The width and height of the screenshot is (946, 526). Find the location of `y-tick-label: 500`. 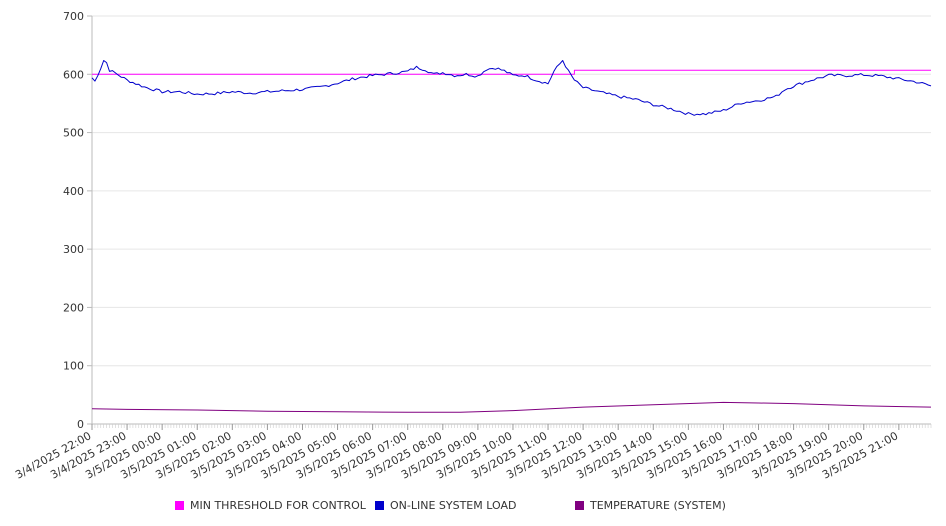

y-tick-label: 500 is located at coordinates (73, 133).